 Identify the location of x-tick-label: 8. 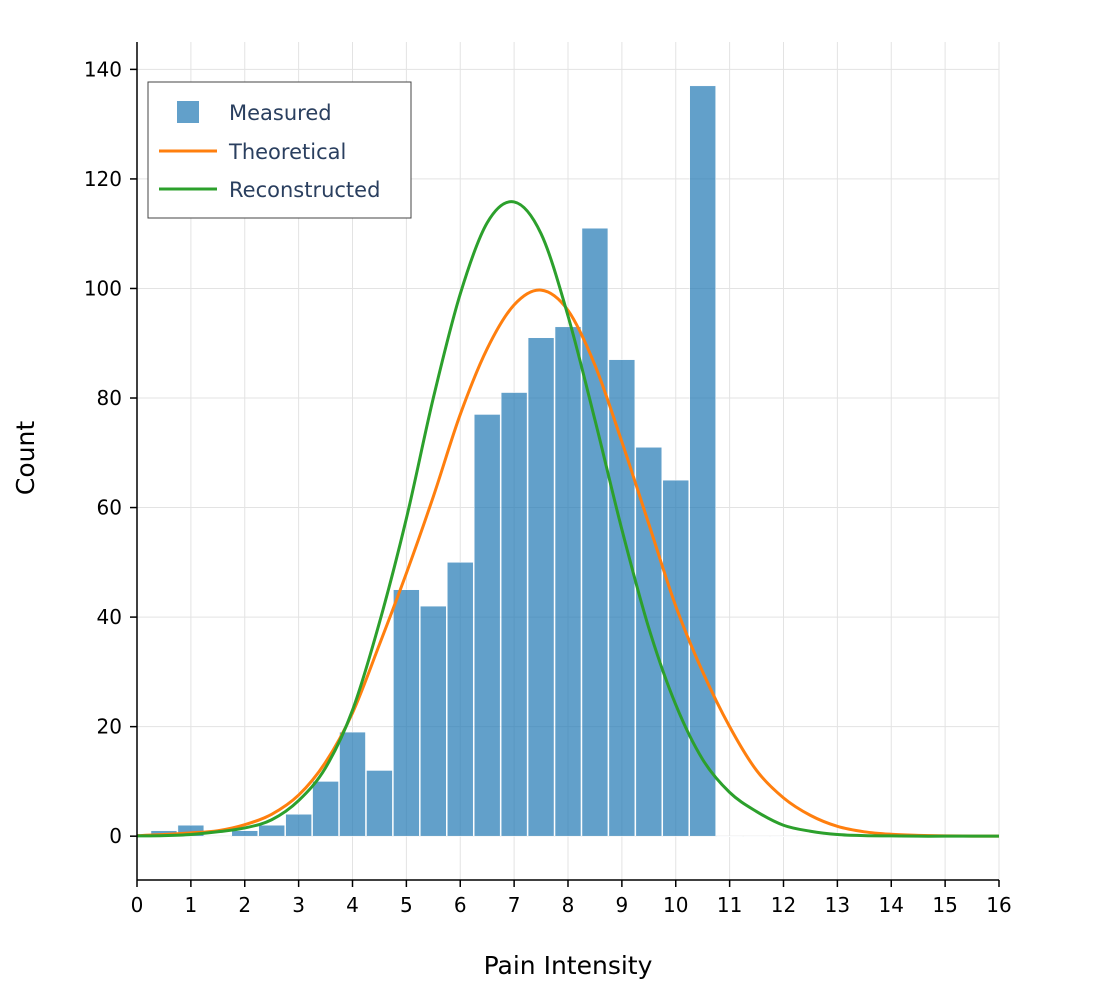
(568, 905).